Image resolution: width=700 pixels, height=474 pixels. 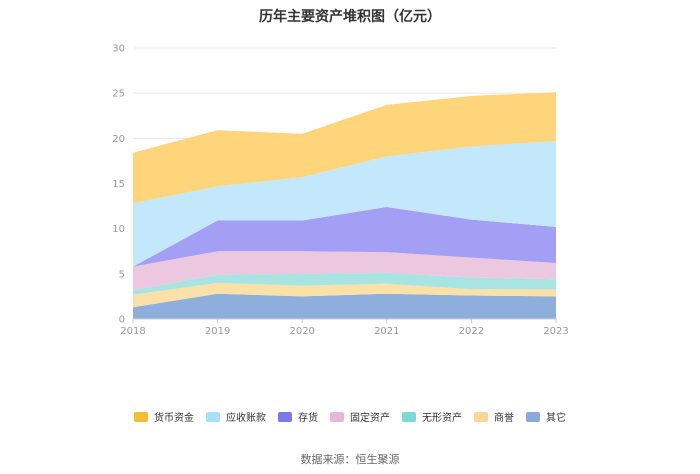 I want to click on legend: 货币资金 应收账款 存货 固定资产 无形资产 商誉 其它, so click(x=350, y=417).